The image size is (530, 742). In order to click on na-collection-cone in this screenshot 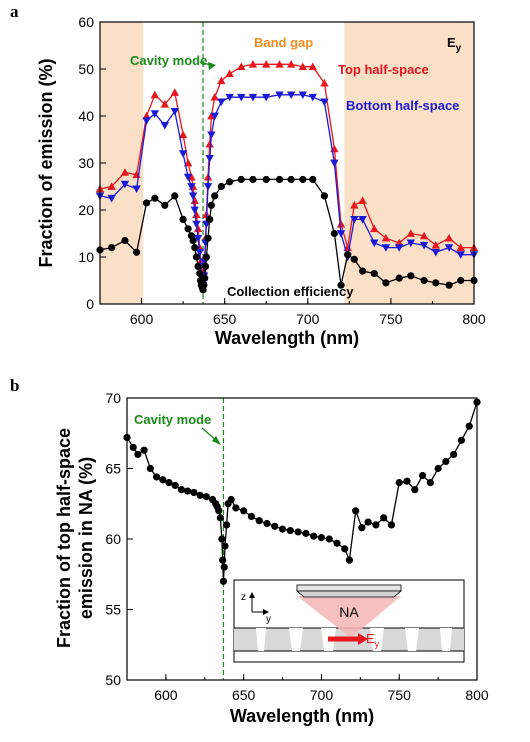, I will do `click(349, 617)`.